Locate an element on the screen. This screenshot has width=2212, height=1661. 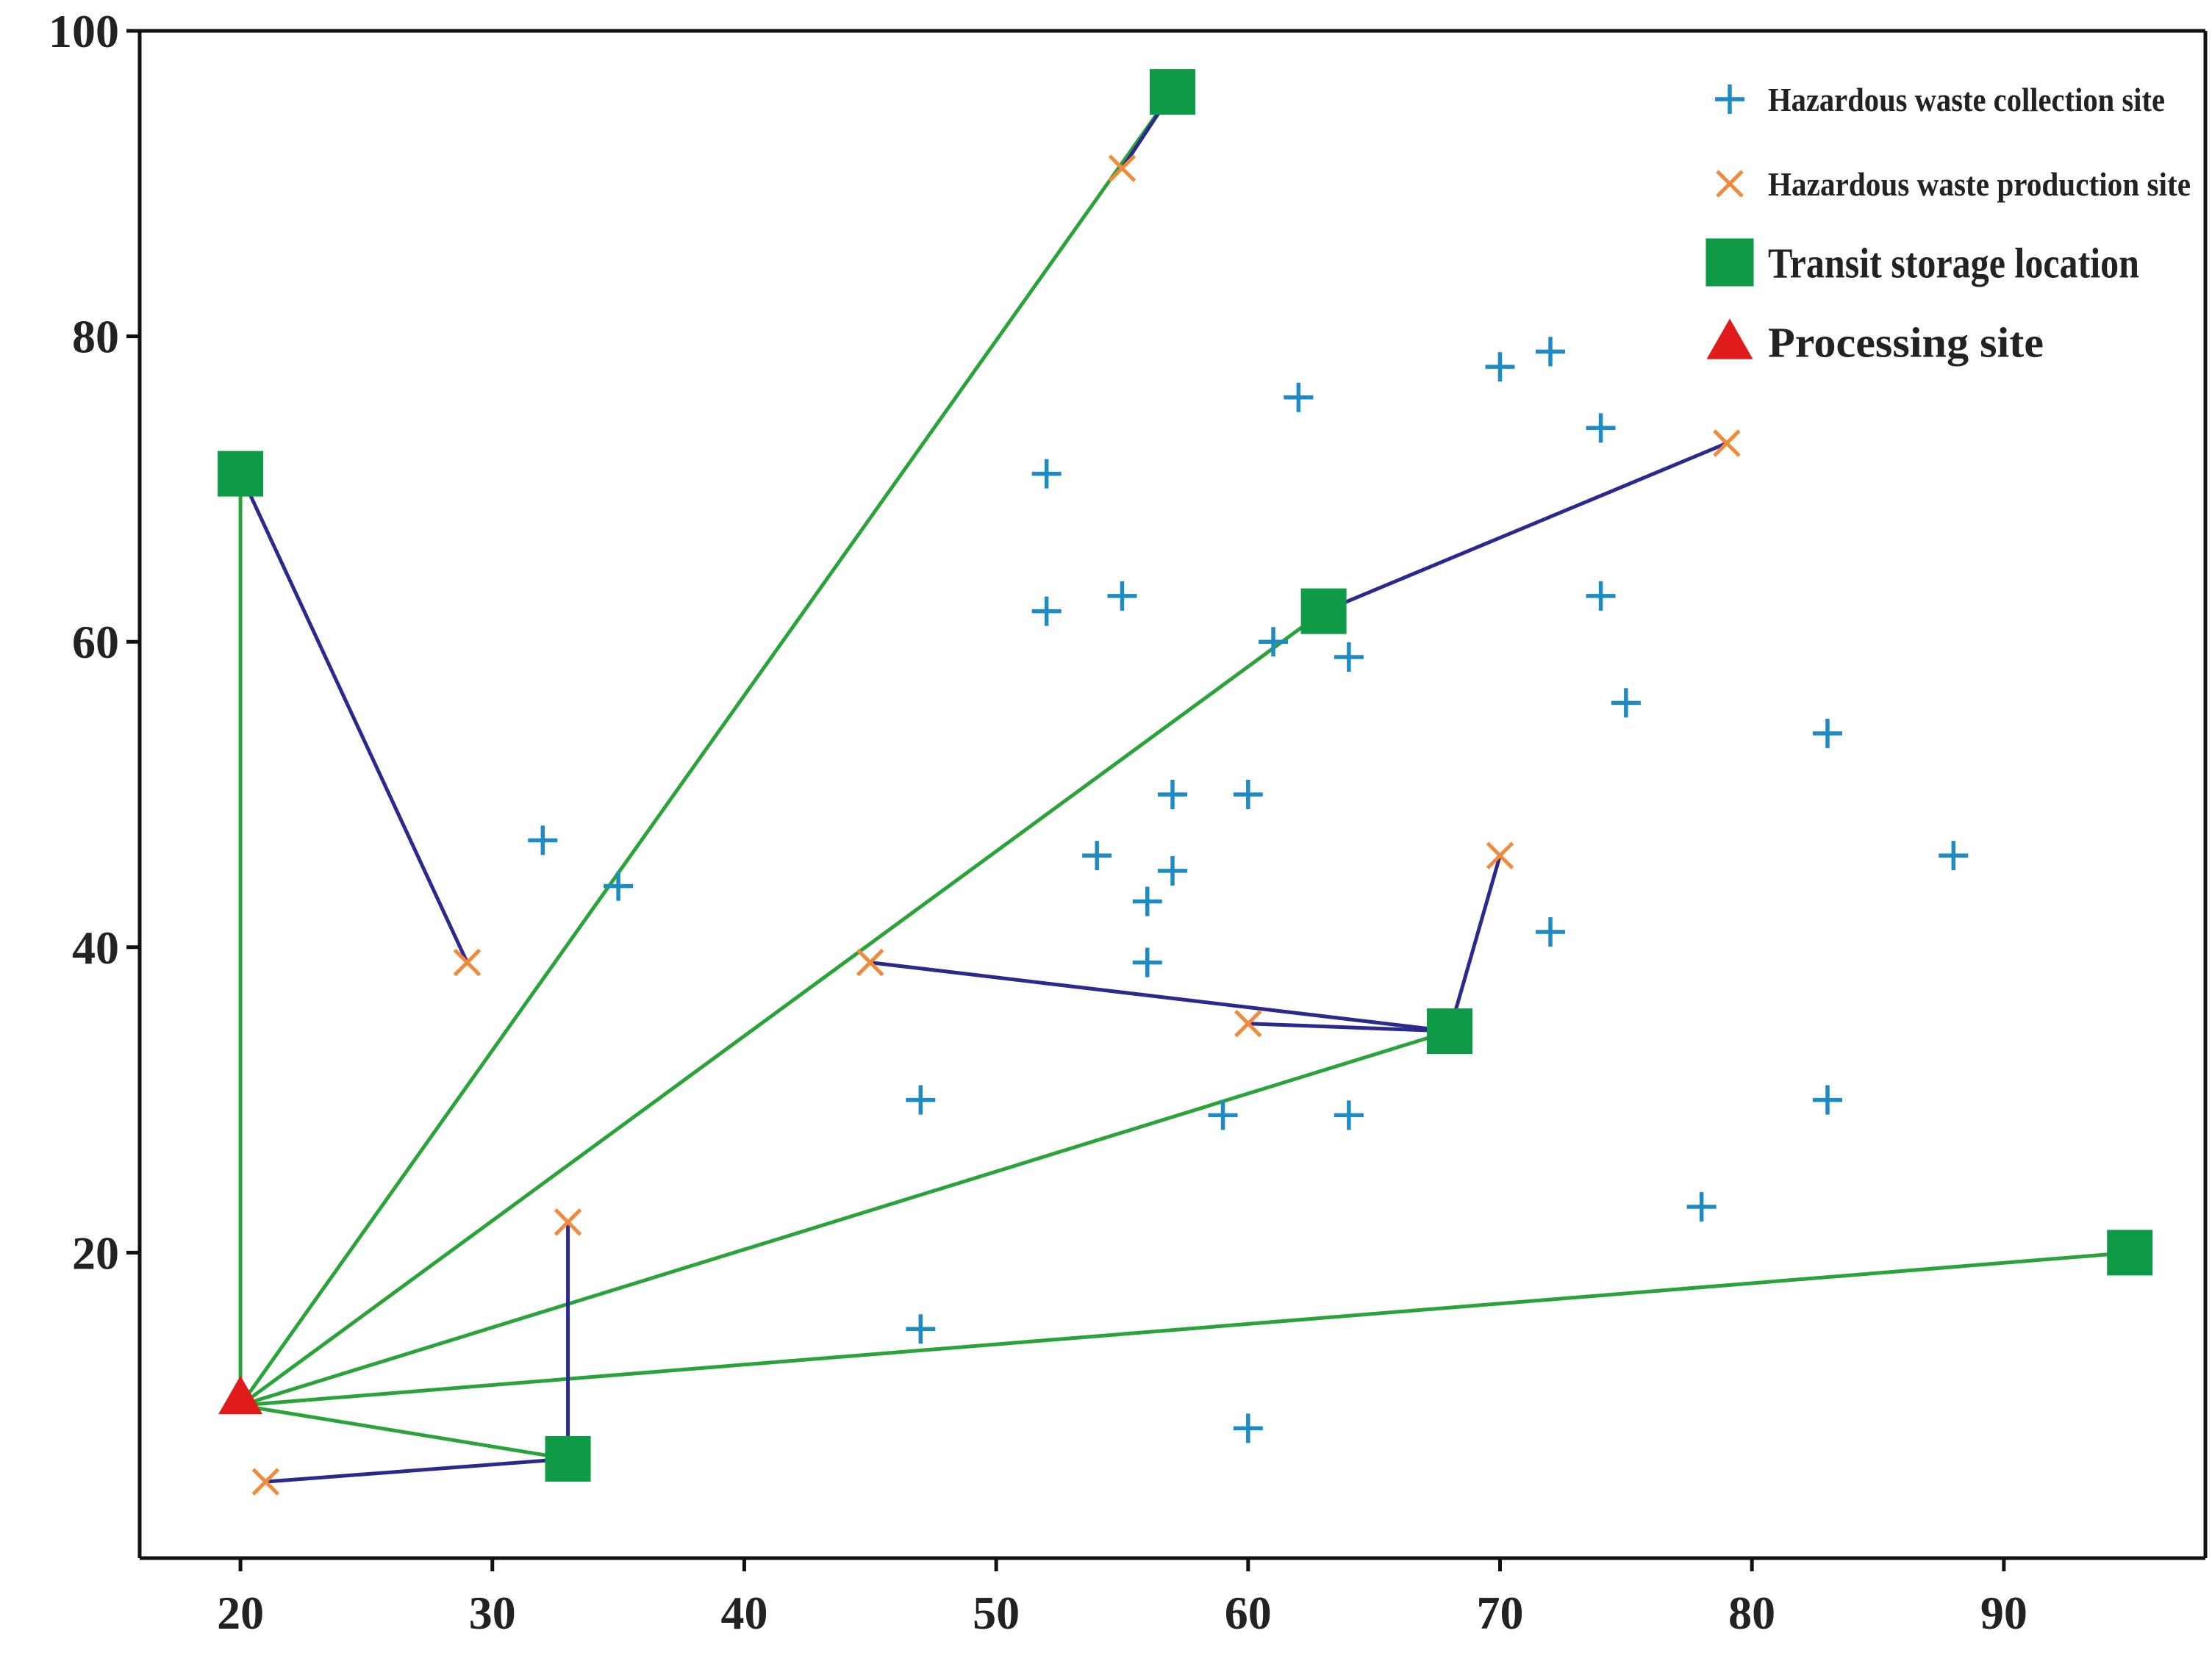
legend-processing-label: Processing site is located at coordinates (1906, 342).